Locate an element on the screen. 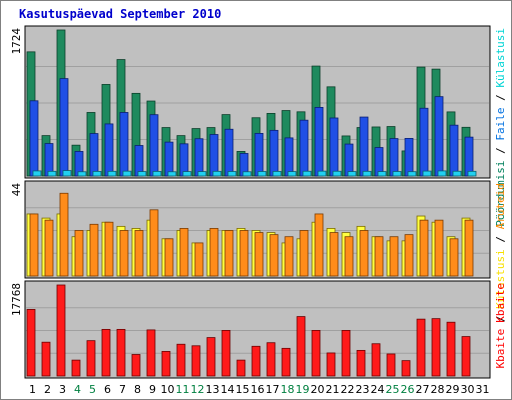  panel-max-label: 17768 is located at coordinates (16, 299).